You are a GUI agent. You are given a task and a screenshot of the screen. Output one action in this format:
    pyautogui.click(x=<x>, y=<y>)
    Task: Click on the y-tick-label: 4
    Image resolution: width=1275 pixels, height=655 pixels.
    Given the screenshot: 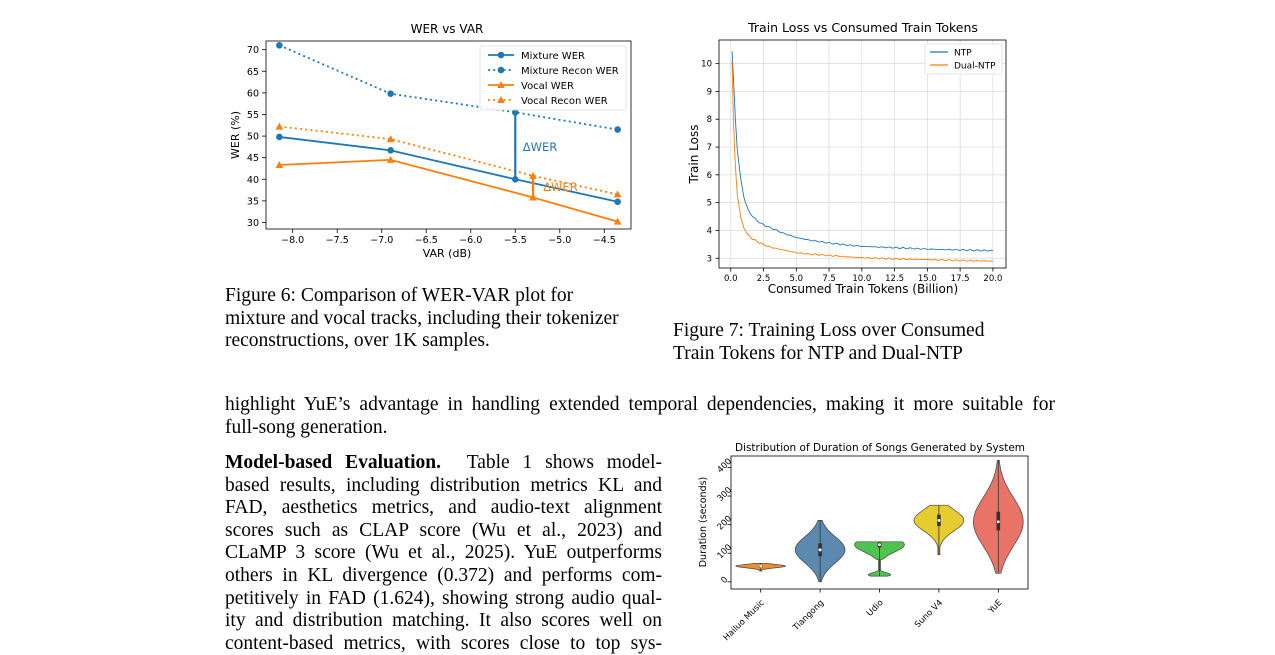 What is the action you would take?
    pyautogui.click(x=709, y=231)
    